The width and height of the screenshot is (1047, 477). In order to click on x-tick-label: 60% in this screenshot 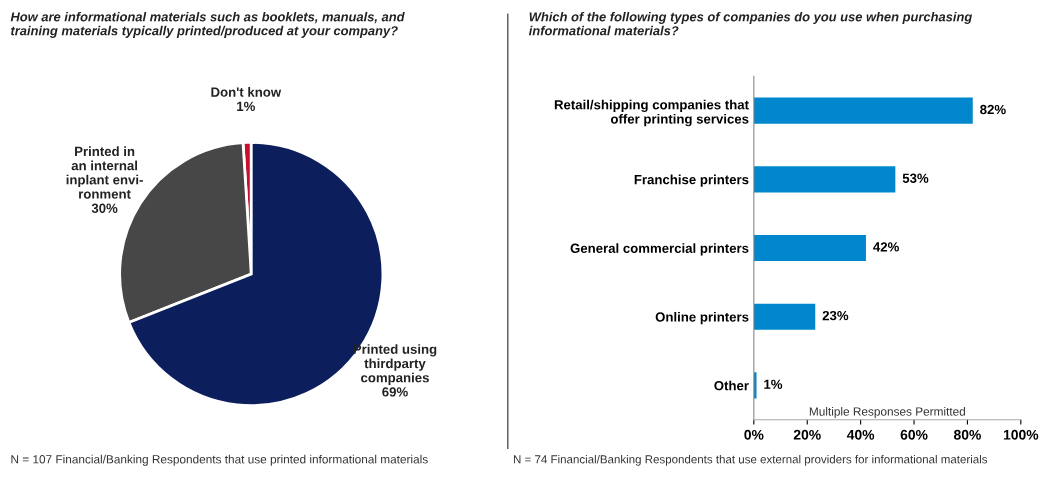, I will do `click(914, 434)`.